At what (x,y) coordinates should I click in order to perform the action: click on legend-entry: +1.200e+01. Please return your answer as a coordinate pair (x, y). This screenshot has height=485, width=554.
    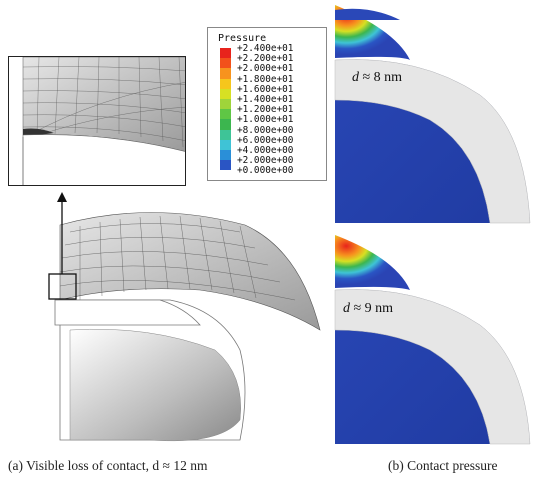
    Looking at the image, I should click on (265, 110).